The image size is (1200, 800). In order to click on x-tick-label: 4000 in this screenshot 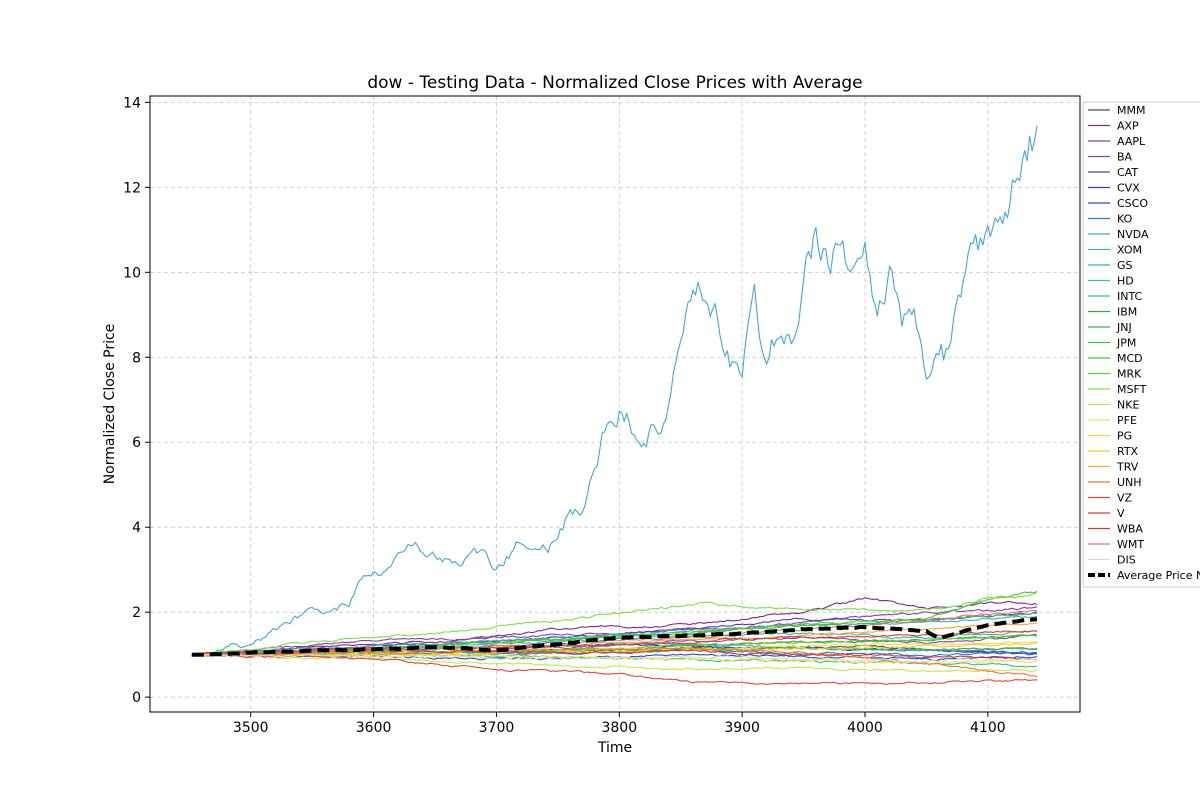, I will do `click(865, 728)`.